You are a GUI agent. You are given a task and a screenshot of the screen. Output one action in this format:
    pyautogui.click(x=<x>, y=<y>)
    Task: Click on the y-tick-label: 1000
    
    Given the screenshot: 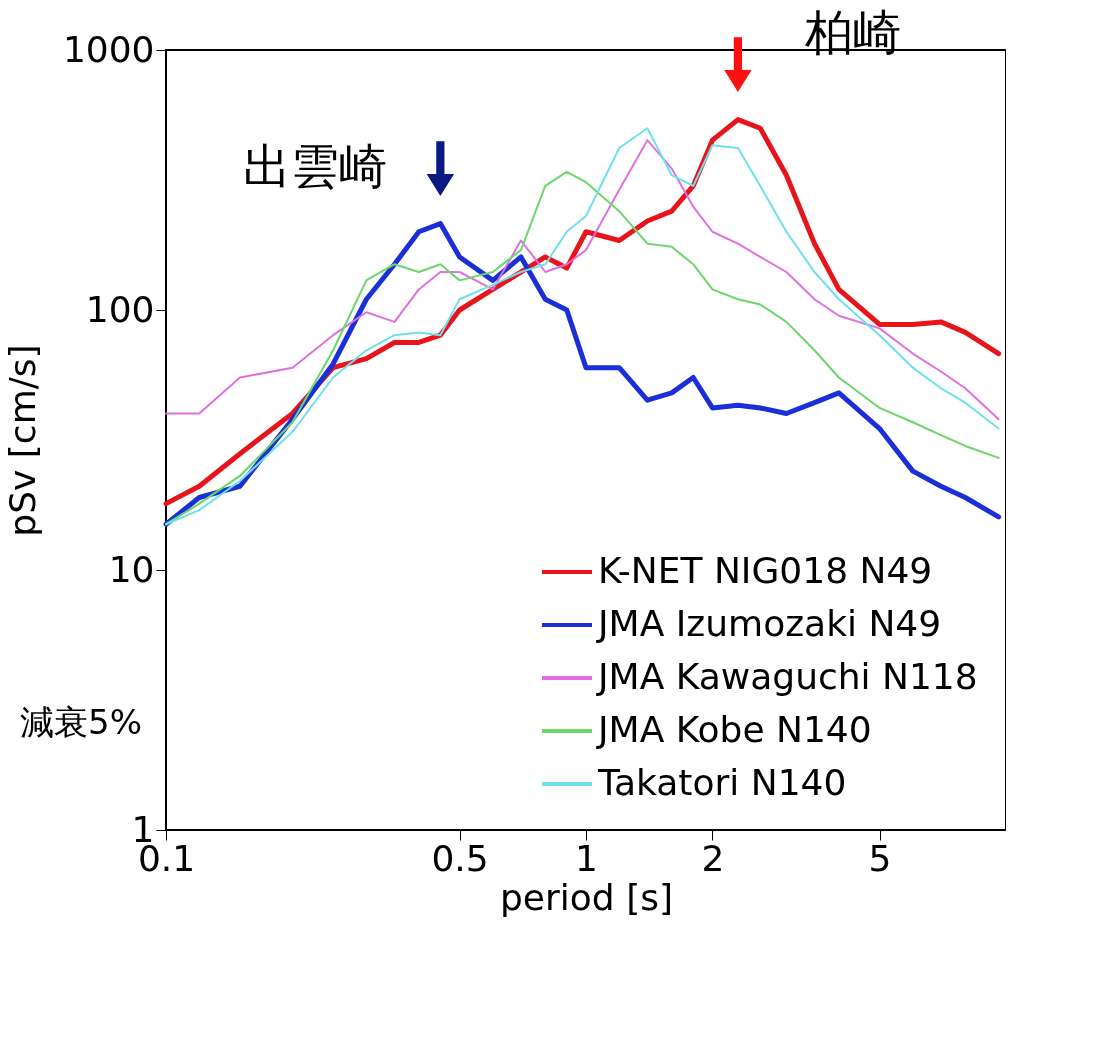 What is the action you would take?
    pyautogui.click(x=108, y=49)
    